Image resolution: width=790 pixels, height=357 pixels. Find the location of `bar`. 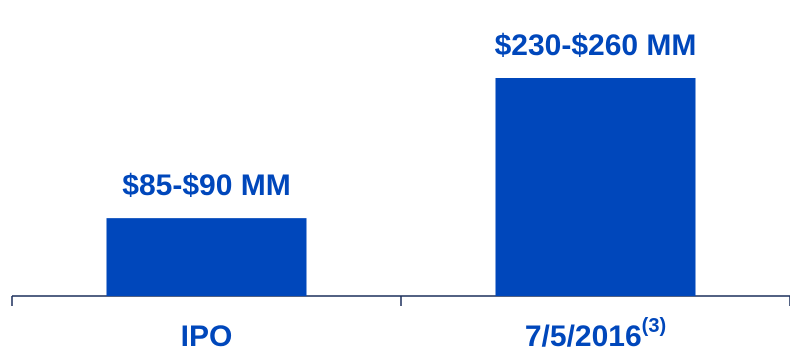

bar is located at coordinates (206, 257).